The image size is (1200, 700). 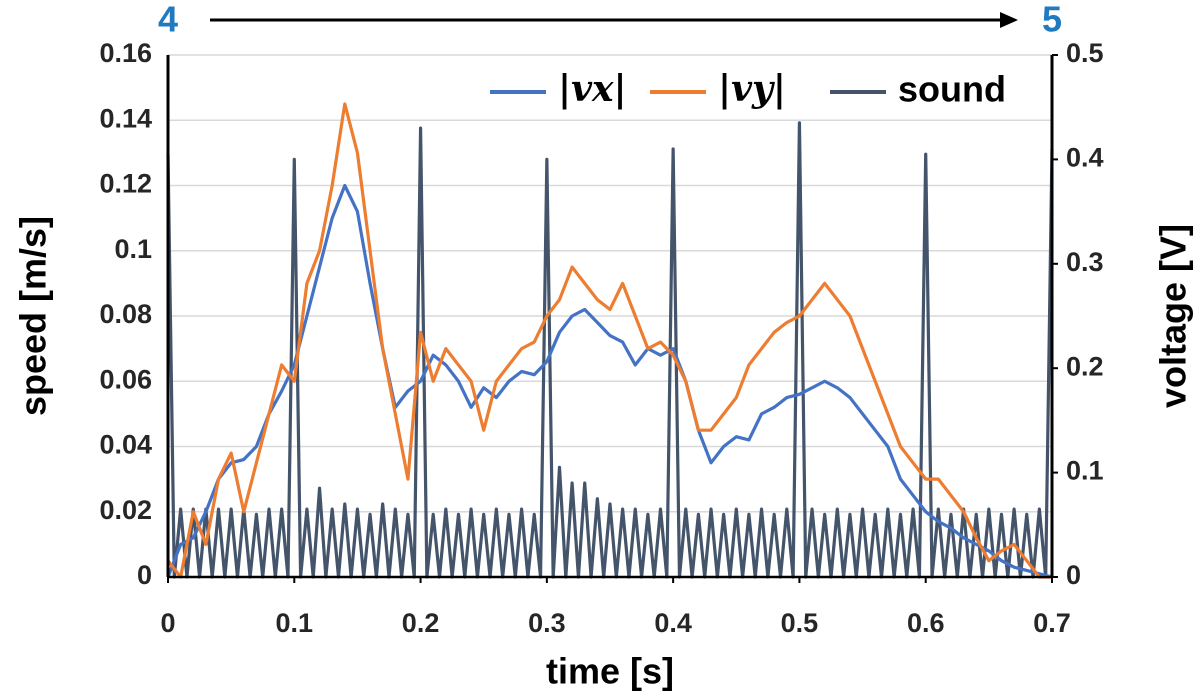 I want to click on legend-label: |vy|, so click(x=752, y=89).